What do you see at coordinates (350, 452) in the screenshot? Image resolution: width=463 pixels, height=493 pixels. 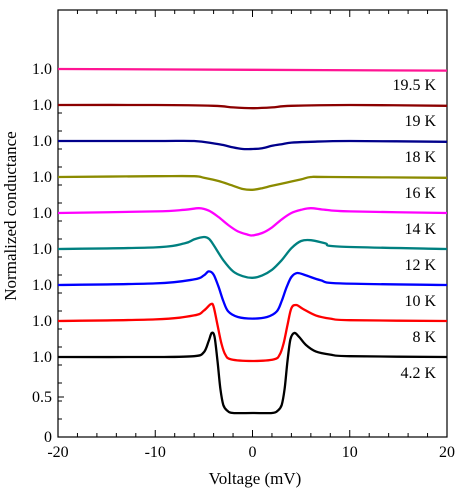 I see `x-tick-label: 10` at bounding box center [350, 452].